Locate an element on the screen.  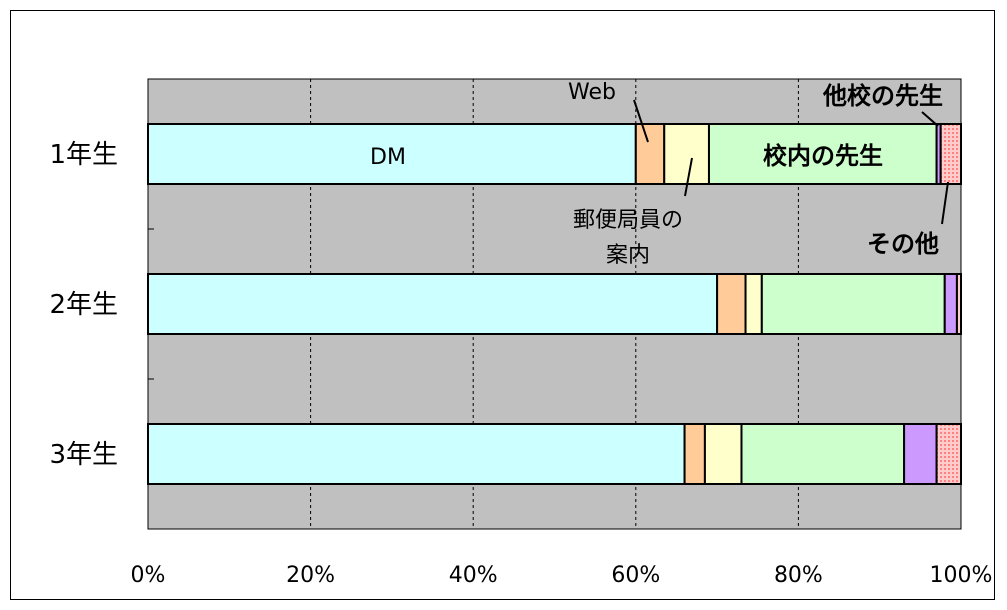
x-tick-label: 80% is located at coordinates (798, 575).